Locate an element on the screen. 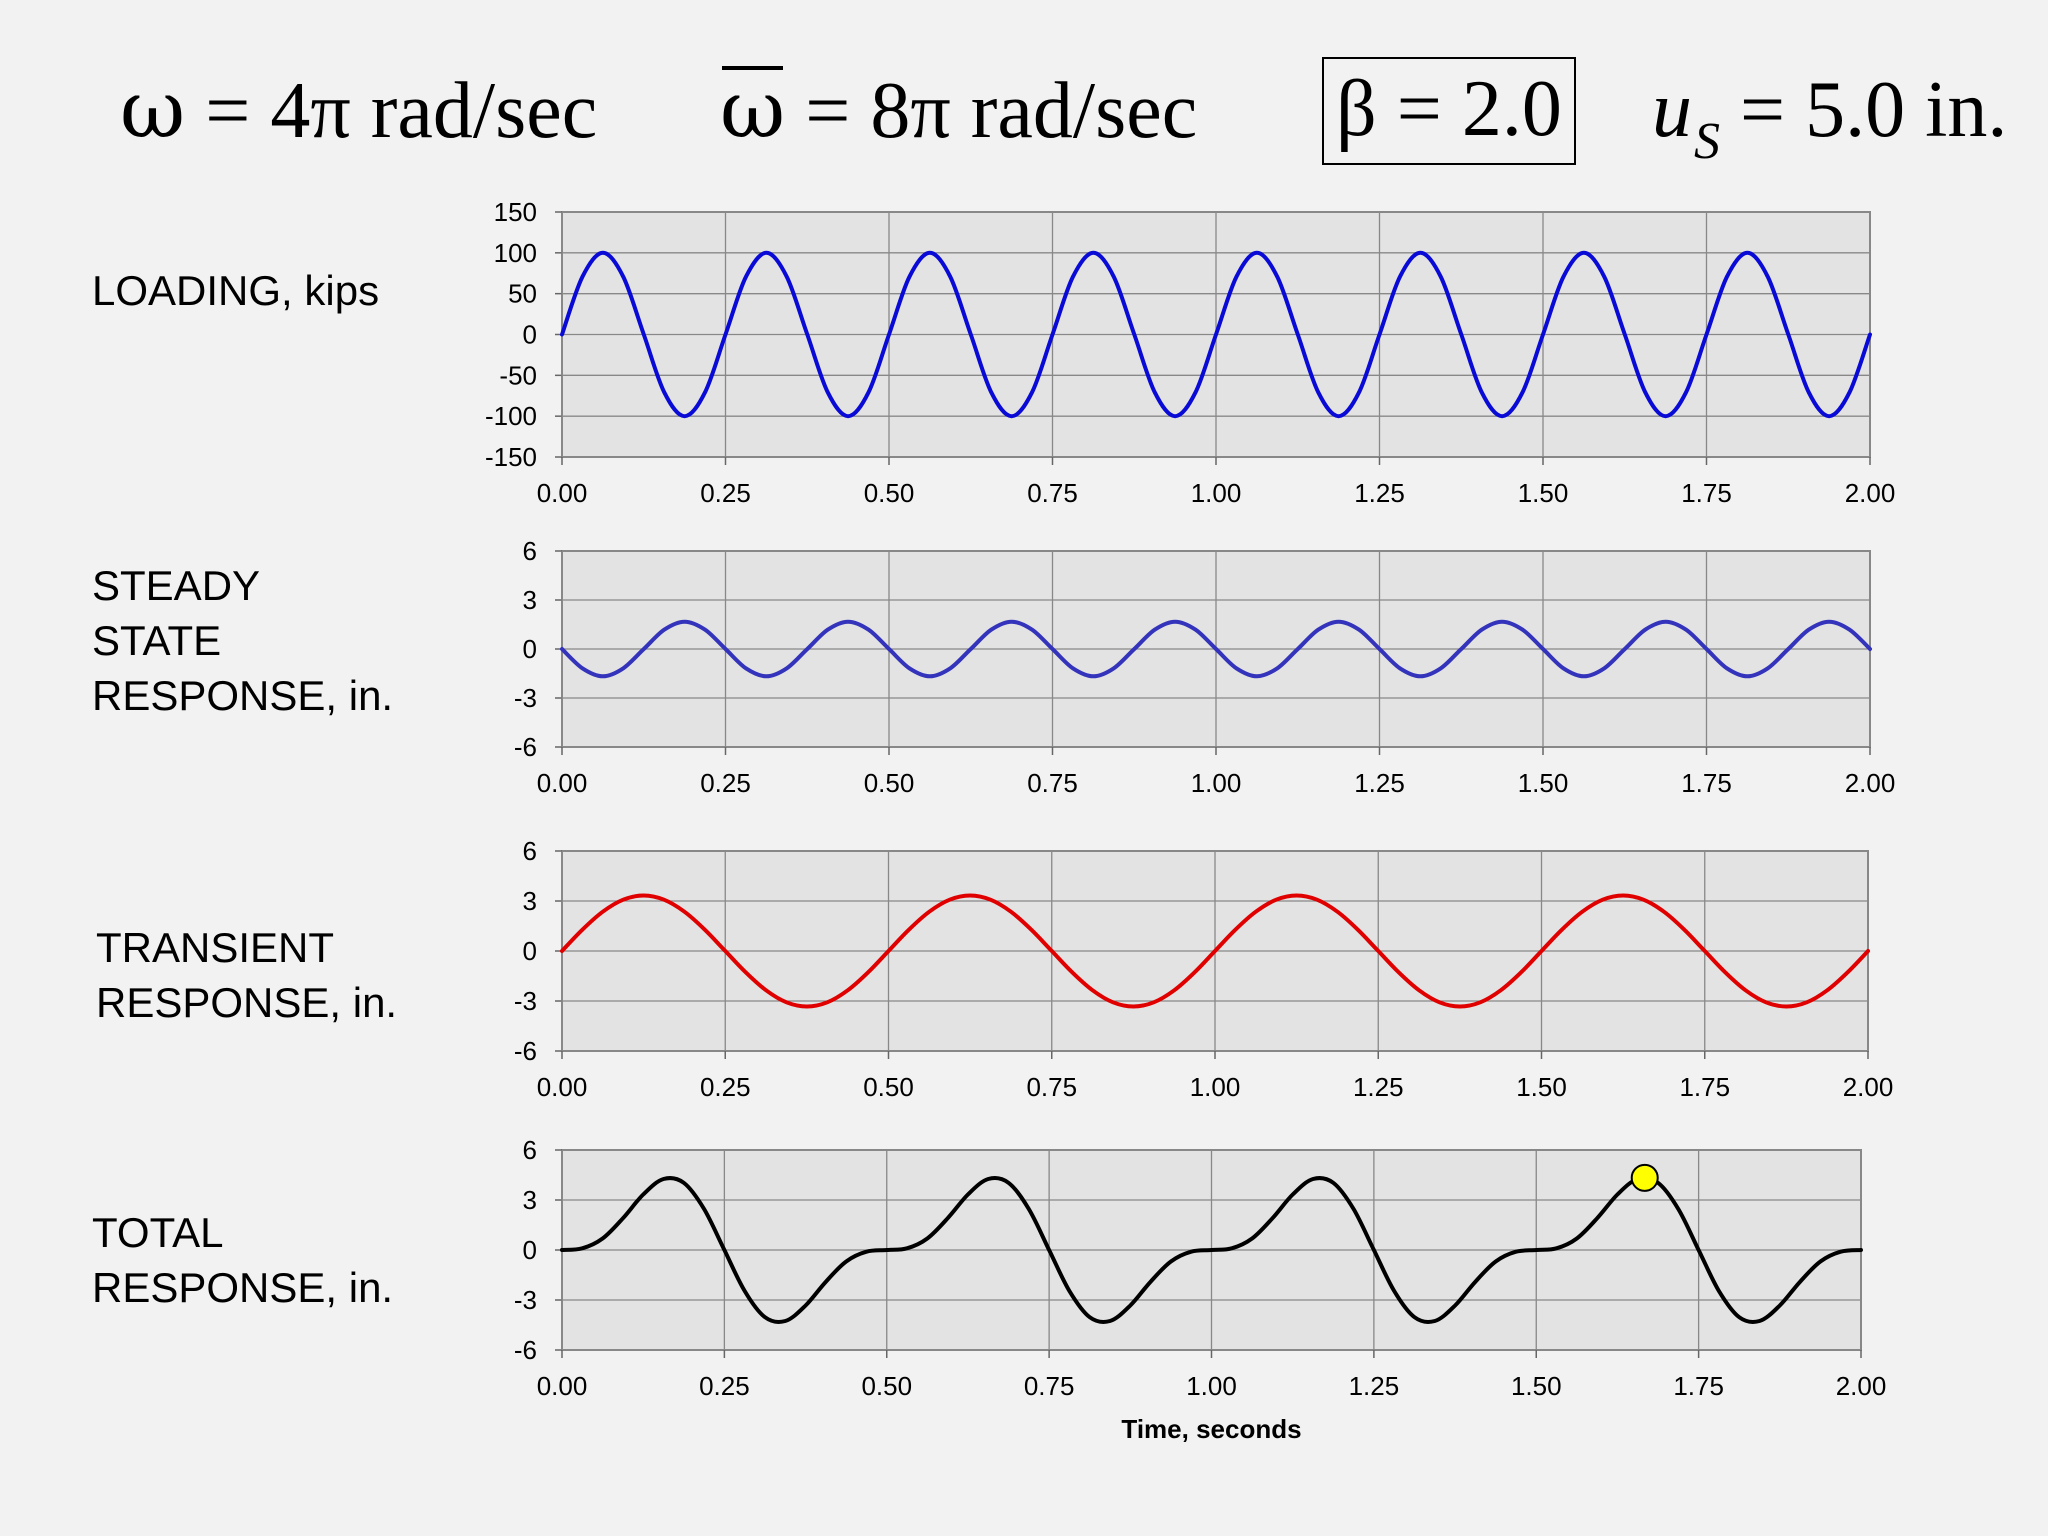 This screenshot has height=1536, width=2048. total-label: TOTAL RESPONSE, in. is located at coordinates (242, 1260).